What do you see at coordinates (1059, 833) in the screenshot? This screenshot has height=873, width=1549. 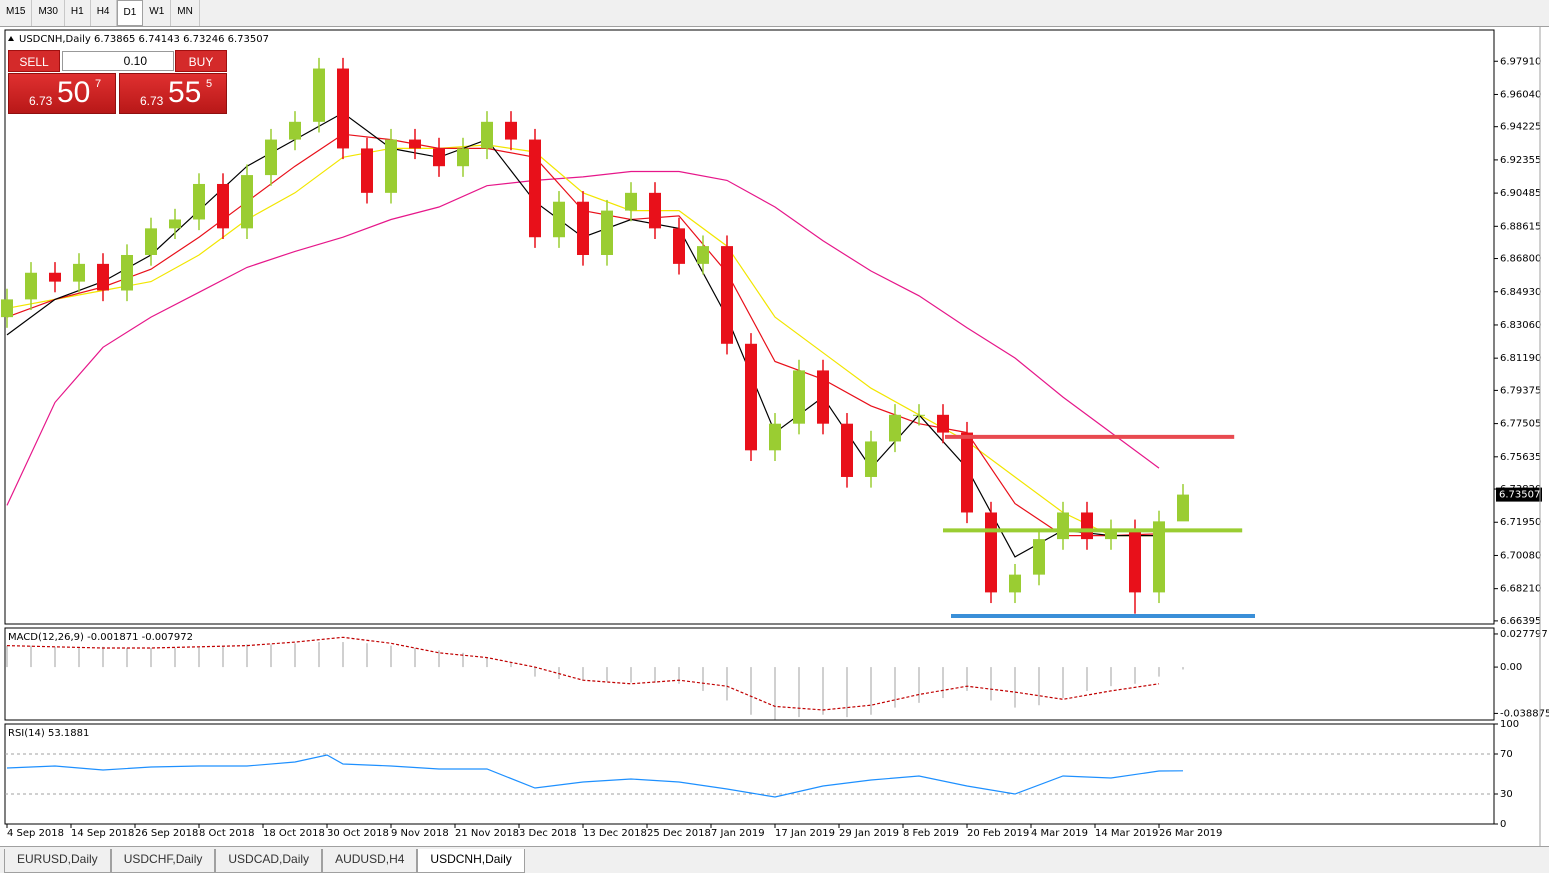 I see `x-tick-label: 4 Mar 2019` at bounding box center [1059, 833].